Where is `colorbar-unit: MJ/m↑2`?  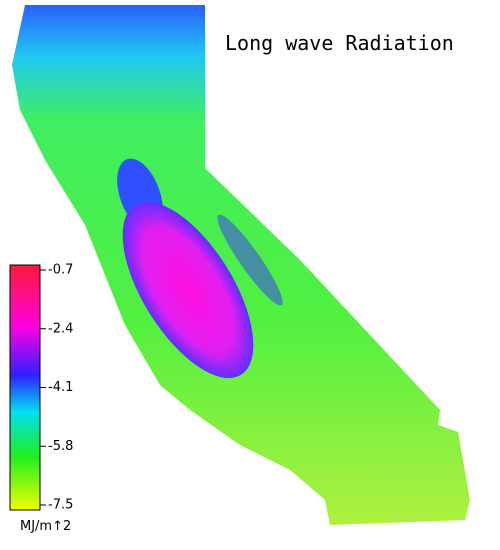 colorbar-unit: MJ/m↑2 is located at coordinates (45, 526).